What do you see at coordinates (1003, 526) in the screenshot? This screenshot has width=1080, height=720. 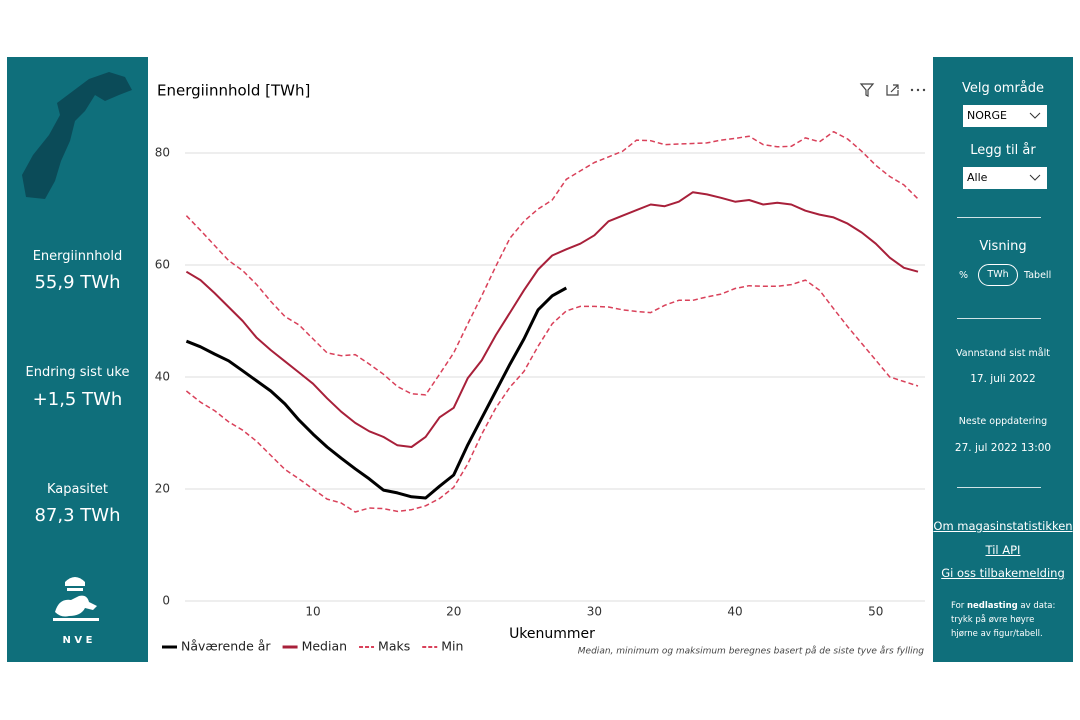 I see `link: Om magasinstatistikken` at bounding box center [1003, 526].